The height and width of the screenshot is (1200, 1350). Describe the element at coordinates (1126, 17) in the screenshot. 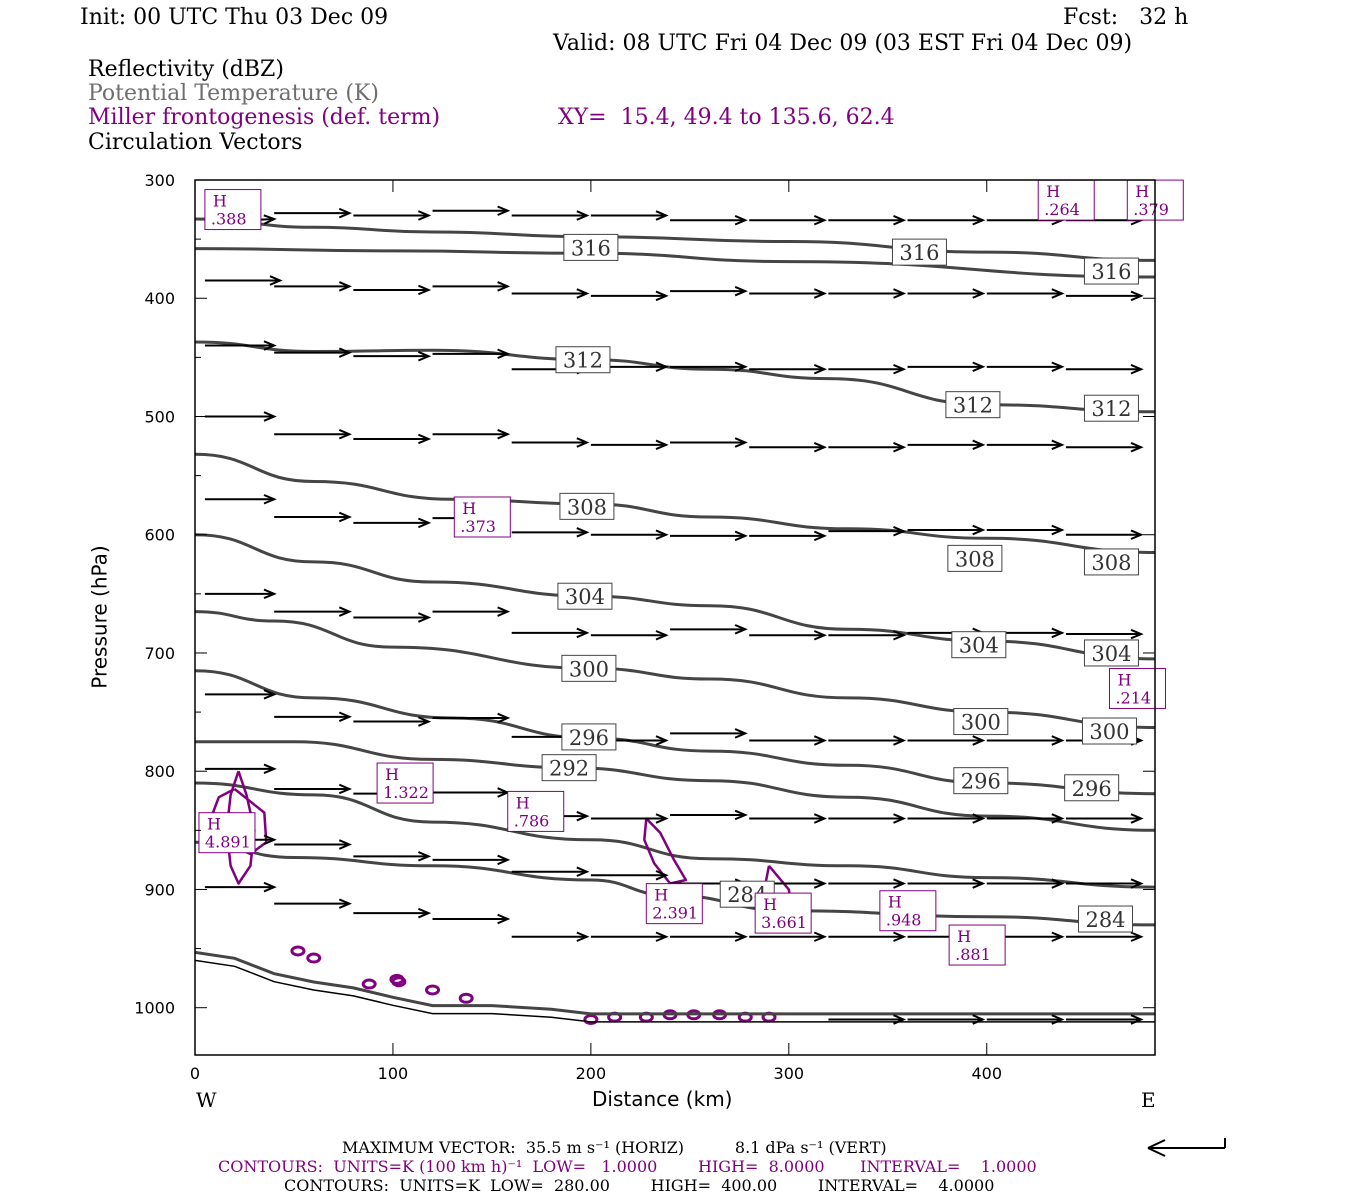

I see `forecast-hour: Fcst: 32 h` at that location.